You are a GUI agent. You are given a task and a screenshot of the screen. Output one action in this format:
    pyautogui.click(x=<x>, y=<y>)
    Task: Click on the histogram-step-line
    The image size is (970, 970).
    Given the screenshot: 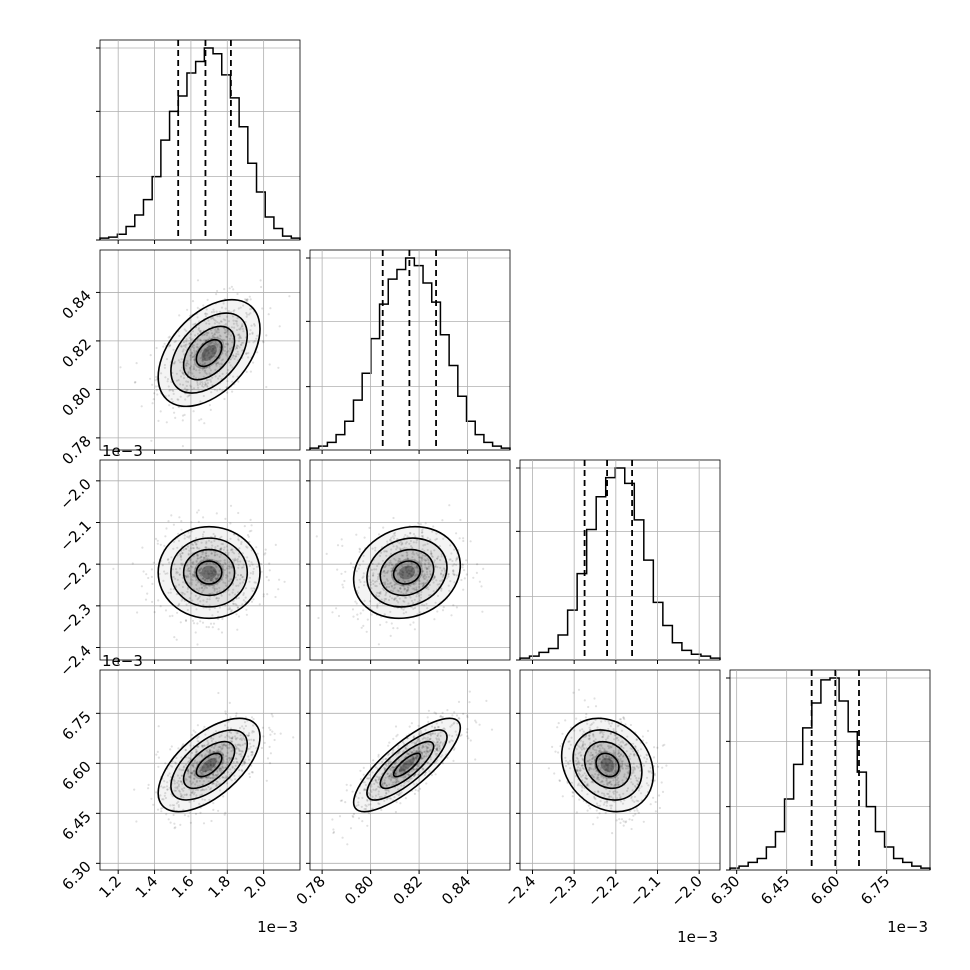 What is the action you would take?
    pyautogui.click(x=620, y=563)
    